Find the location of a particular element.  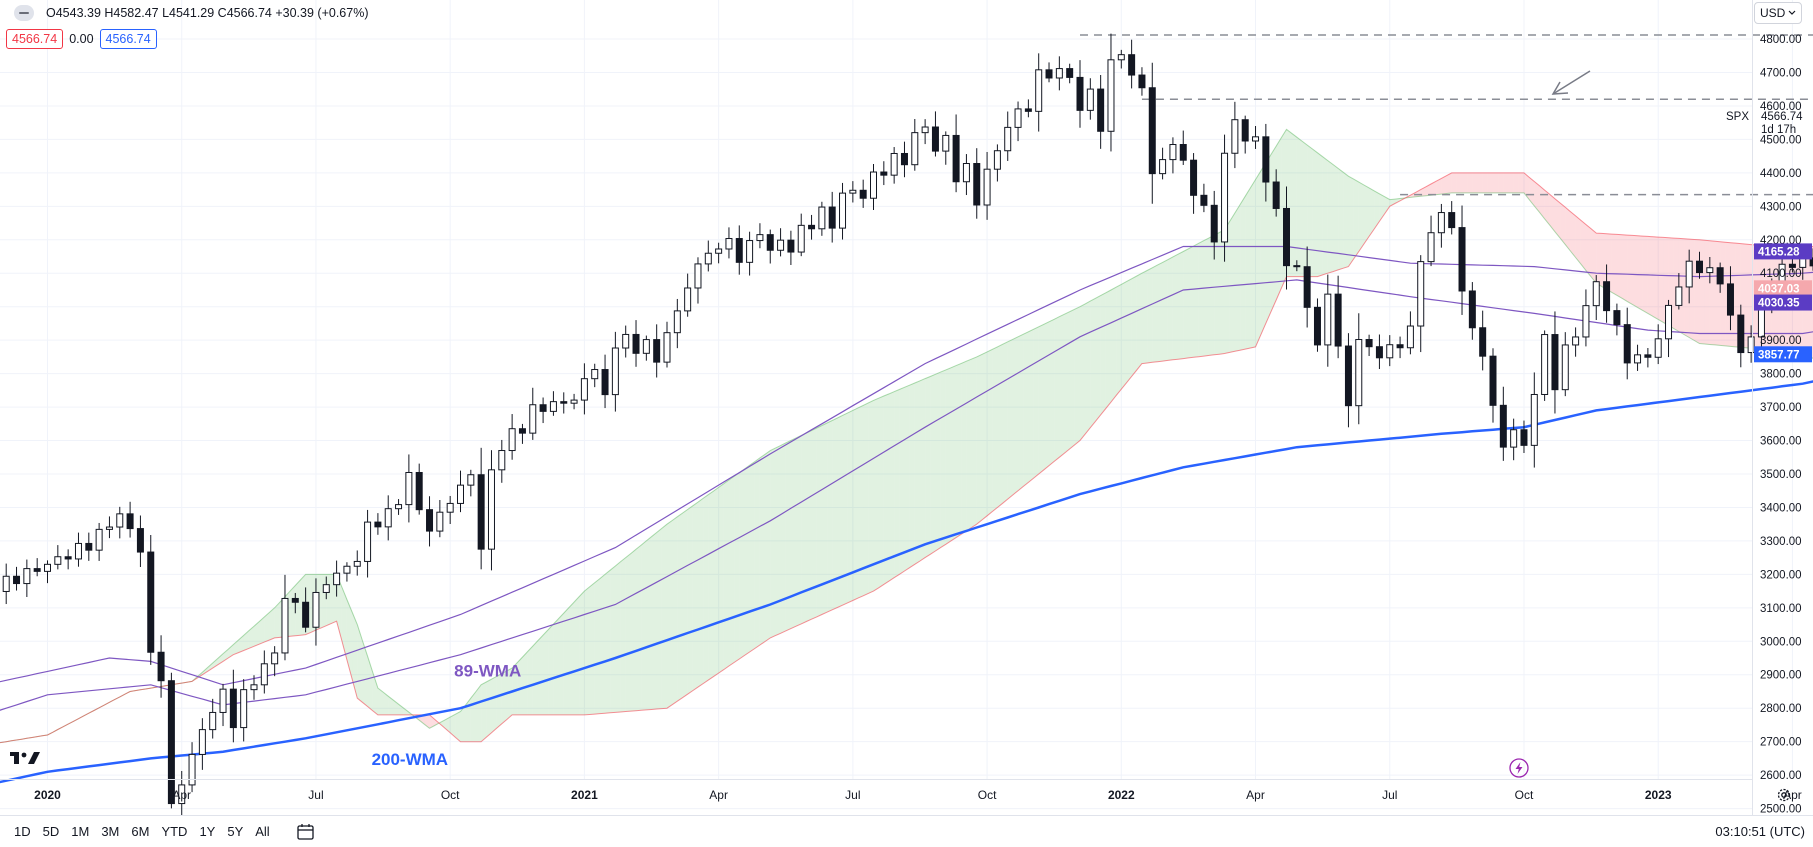

price-axis-badge: 4165.28 is located at coordinates (1783, 251).